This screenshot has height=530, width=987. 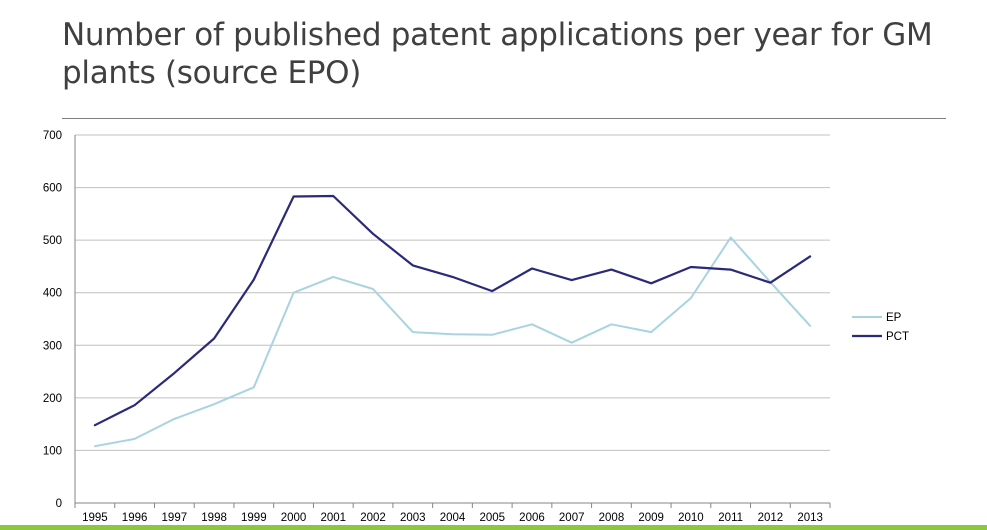 What do you see at coordinates (691, 518) in the screenshot?
I see `x-tick-label: 2010` at bounding box center [691, 518].